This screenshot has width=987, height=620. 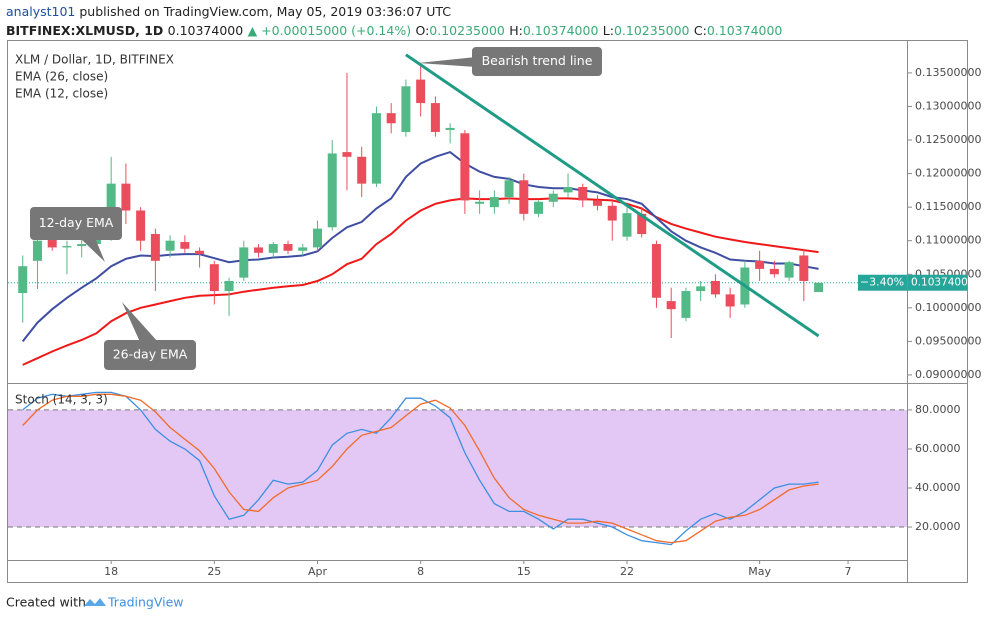 What do you see at coordinates (420, 571) in the screenshot?
I see `x-tick-label: 8` at bounding box center [420, 571].